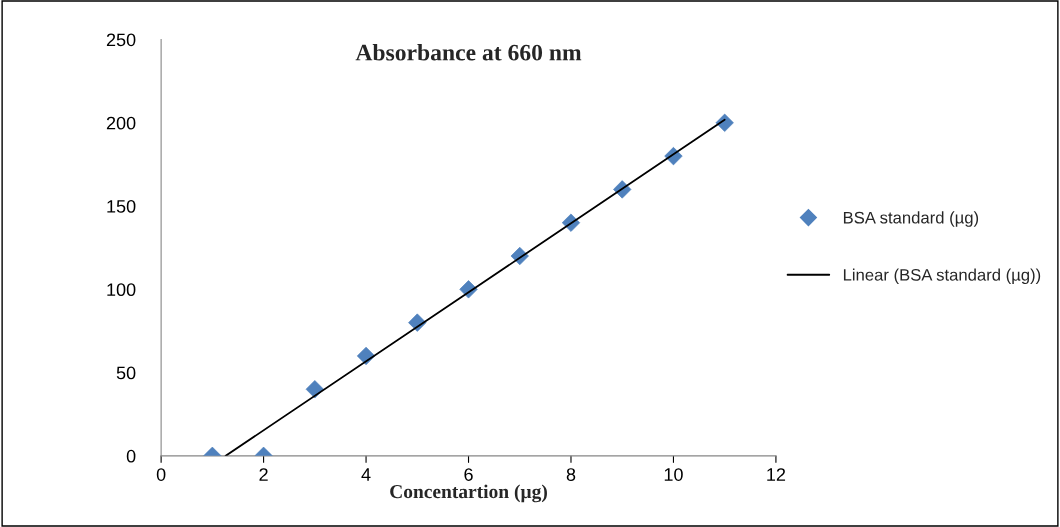  Describe the element at coordinates (161, 474) in the screenshot. I see `x-tick-label: 0` at that location.